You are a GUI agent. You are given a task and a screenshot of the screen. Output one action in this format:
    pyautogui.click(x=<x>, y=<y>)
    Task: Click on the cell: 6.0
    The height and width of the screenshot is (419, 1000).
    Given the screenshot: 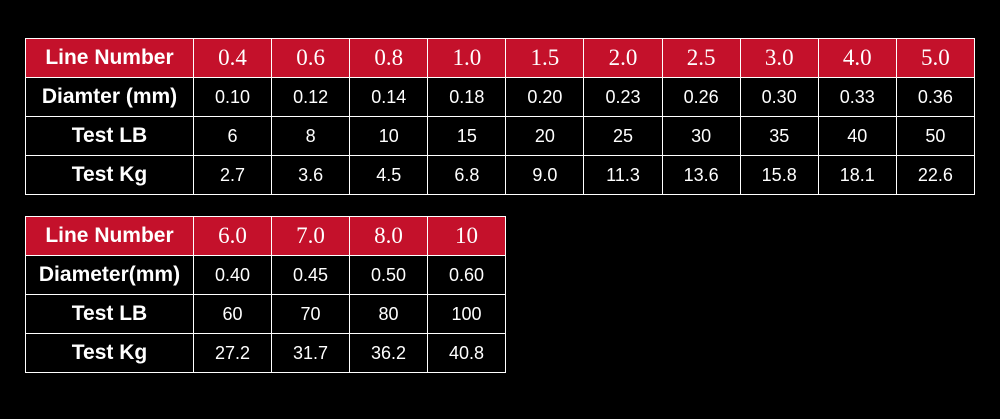 What is the action you would take?
    pyautogui.click(x=232, y=236)
    